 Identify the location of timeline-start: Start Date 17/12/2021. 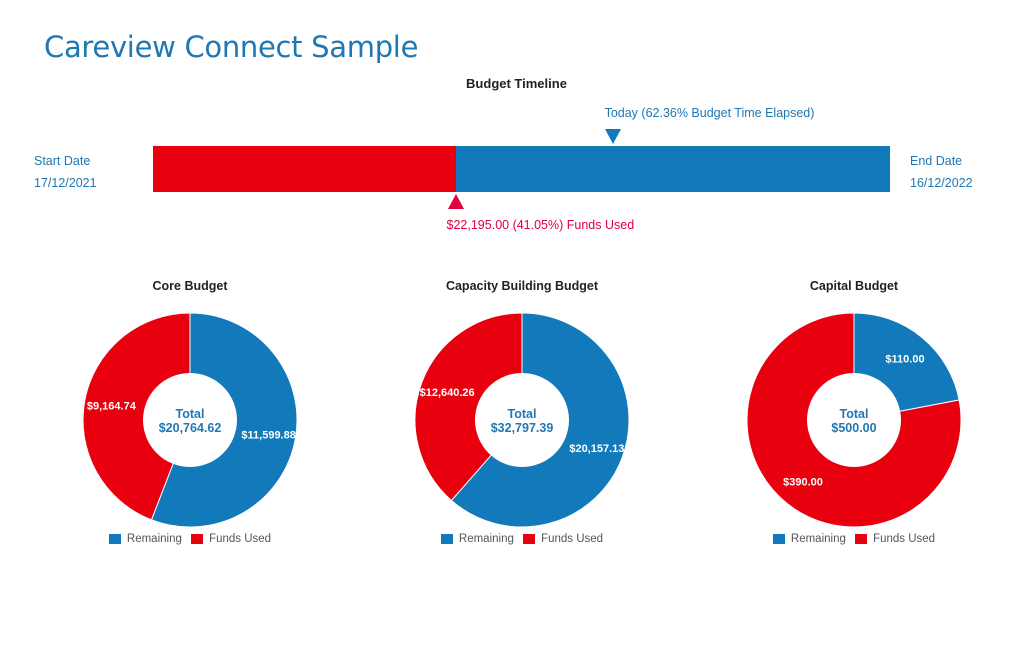
(65, 172).